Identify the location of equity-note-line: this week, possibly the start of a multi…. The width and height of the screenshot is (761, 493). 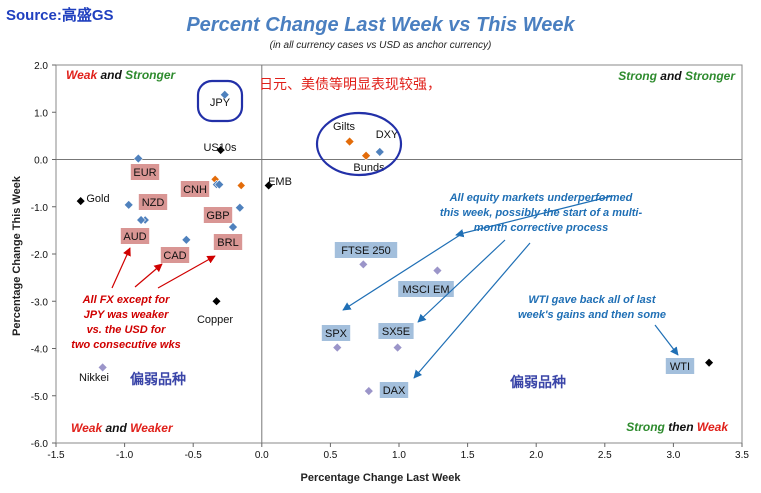
(541, 213).